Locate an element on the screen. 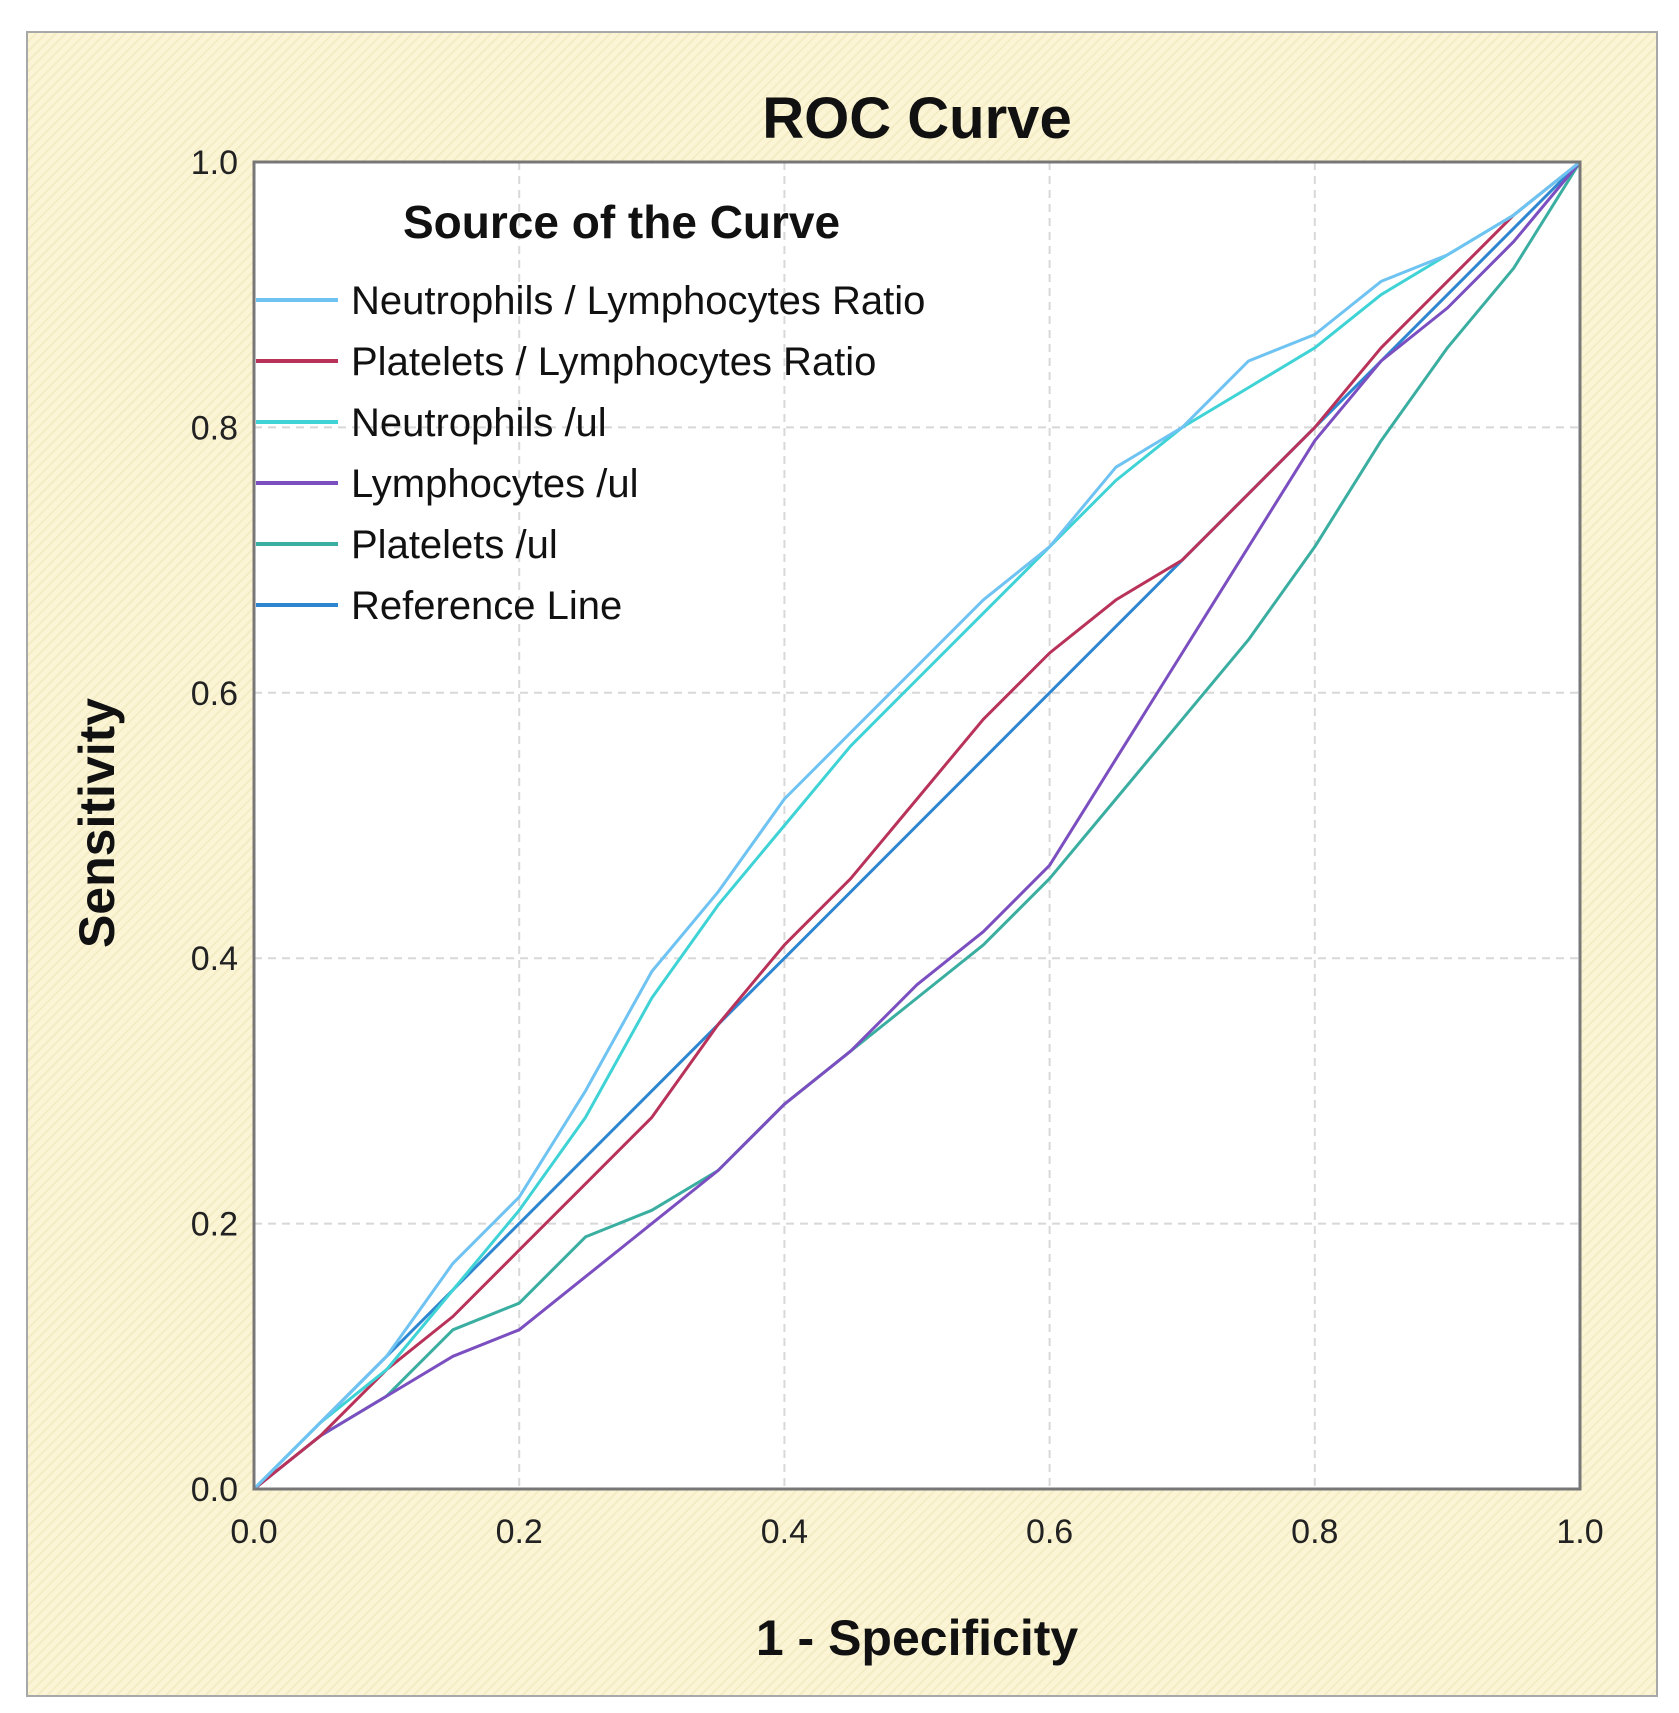 This screenshot has width=1679, height=1713. x-axis-label: 1 - Specificity is located at coordinates (917, 1638).